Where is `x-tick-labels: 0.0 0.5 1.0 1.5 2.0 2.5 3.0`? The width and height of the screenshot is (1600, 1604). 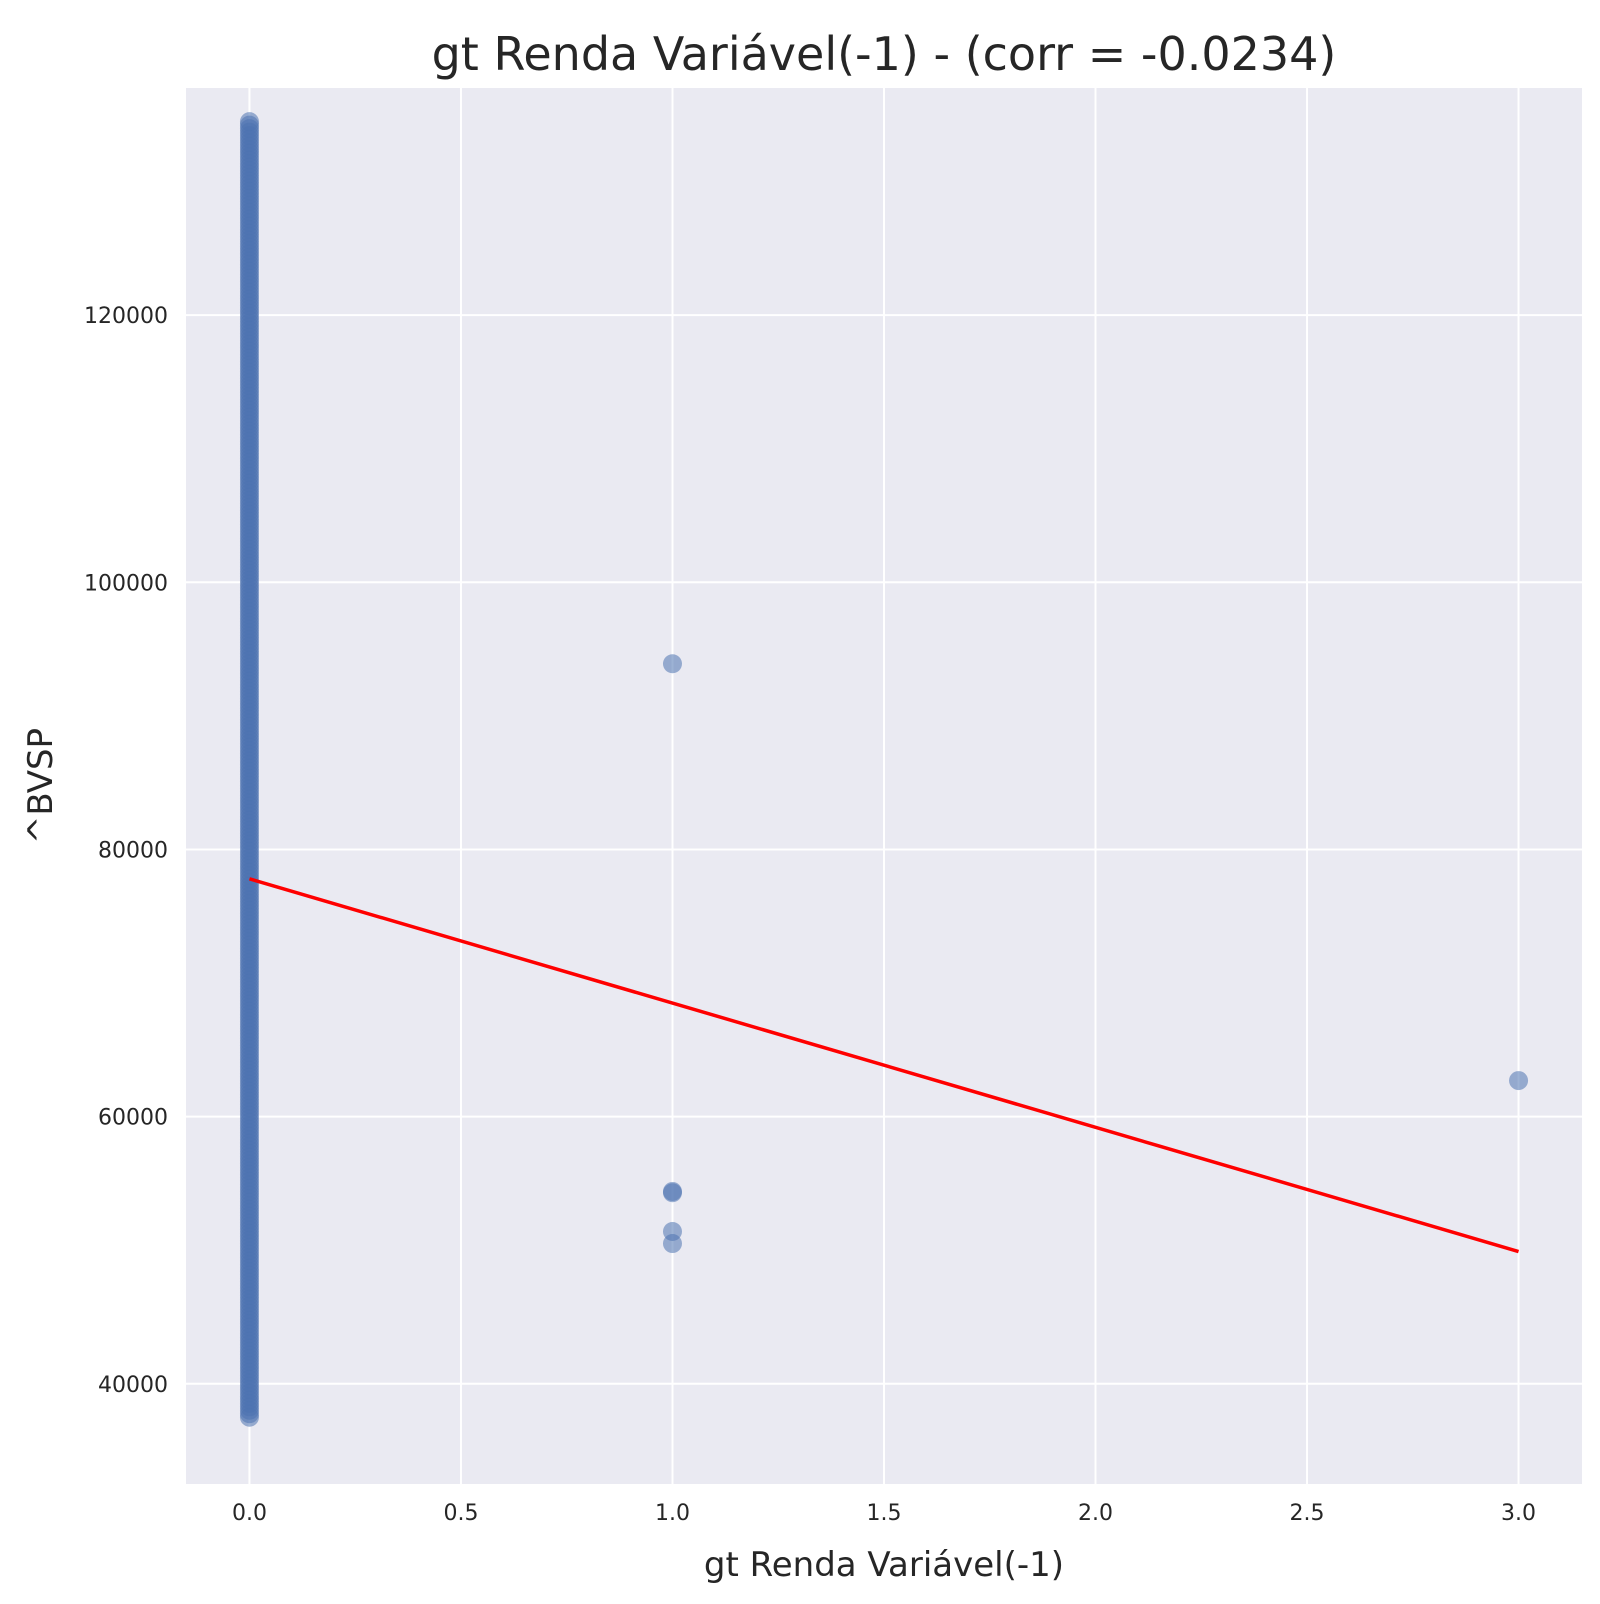
x-tick-labels: 0.0 0.5 1.0 1.5 2.0 2.5 3.0 is located at coordinates (884, 1513).